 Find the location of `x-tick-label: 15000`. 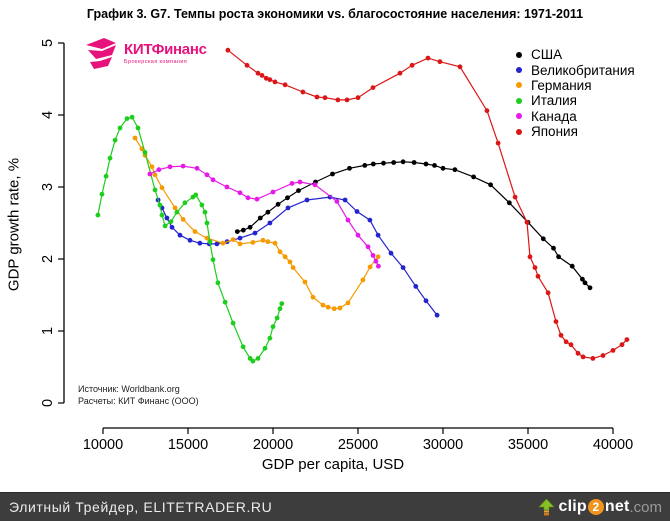

x-tick-label: 15000 is located at coordinates (188, 445).